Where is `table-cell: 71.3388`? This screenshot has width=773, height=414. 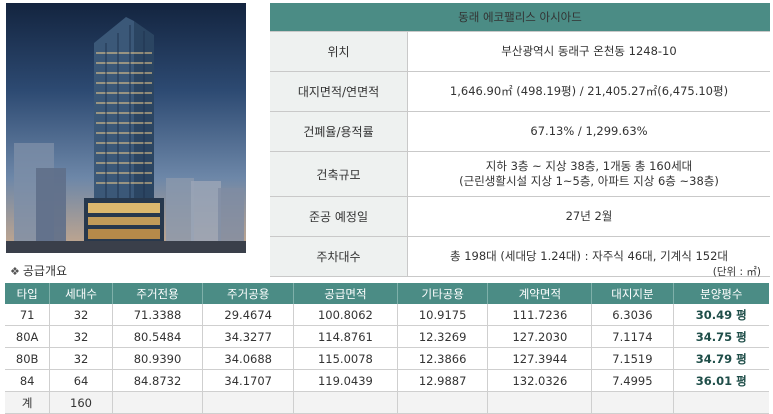
table-cell: 71.3388 is located at coordinates (158, 315).